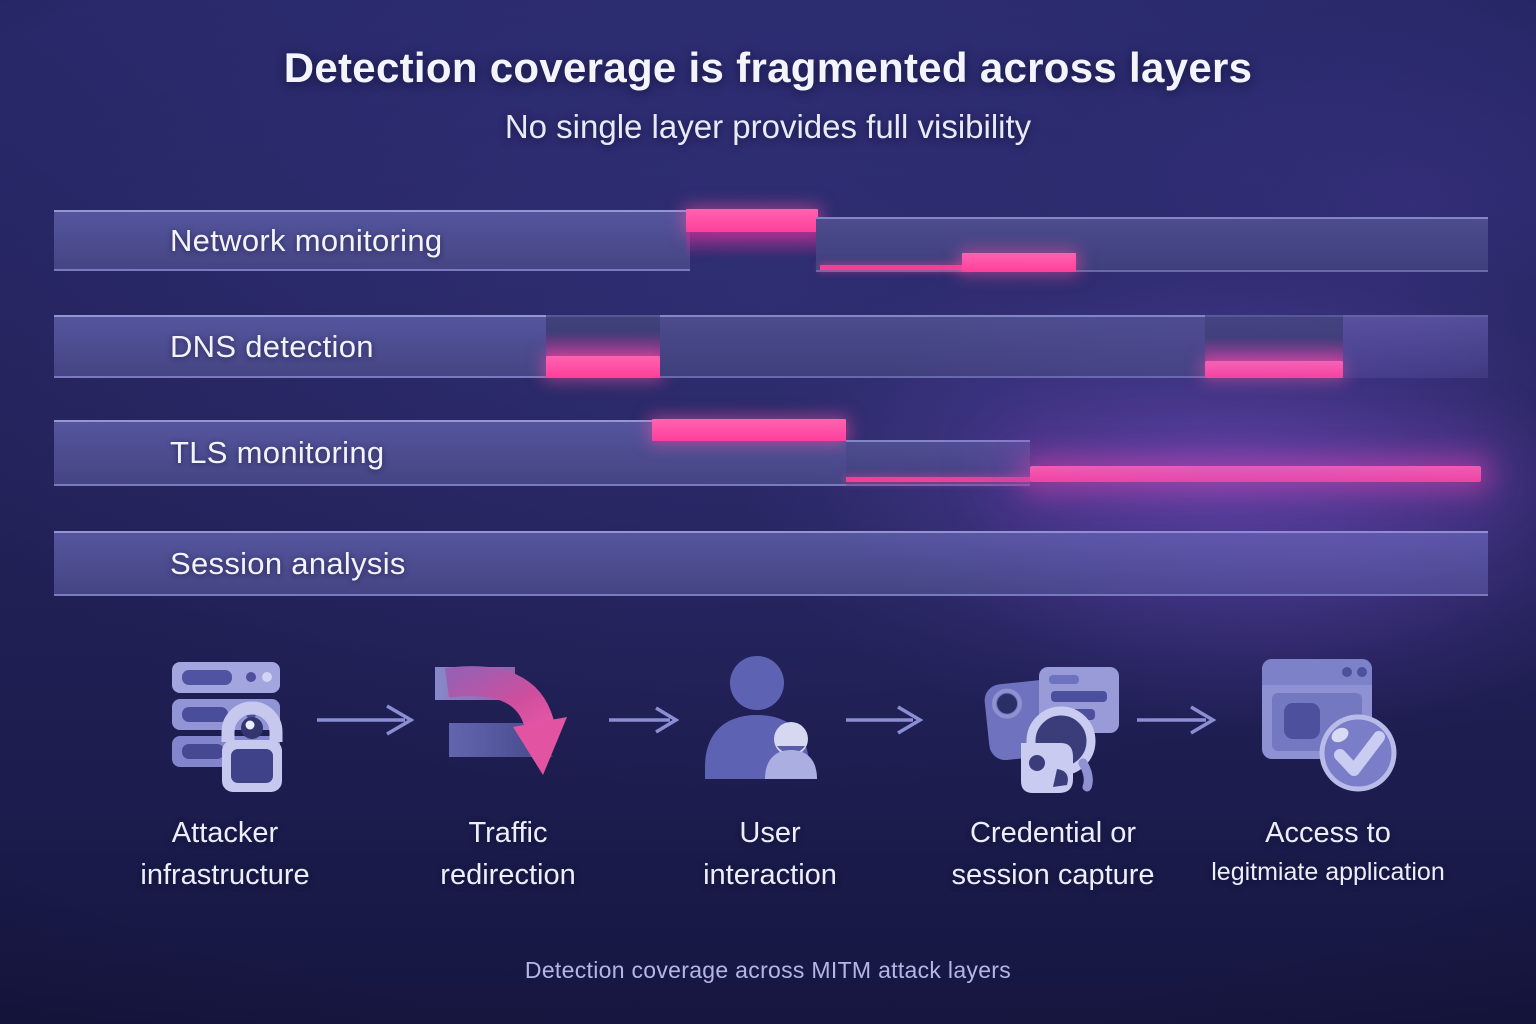 The width and height of the screenshot is (1536, 1024). I want to click on user-interaction-icon, so click(770, 726).